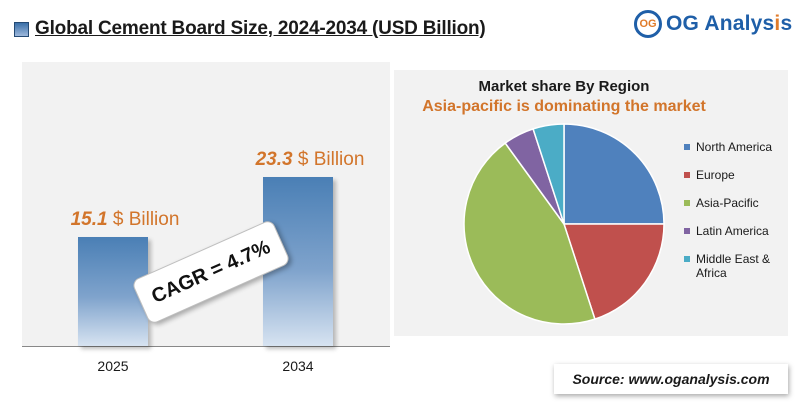 The width and height of the screenshot is (800, 405). I want to click on bar-value-label-2034: 23.3 $ Billion, so click(310, 160).